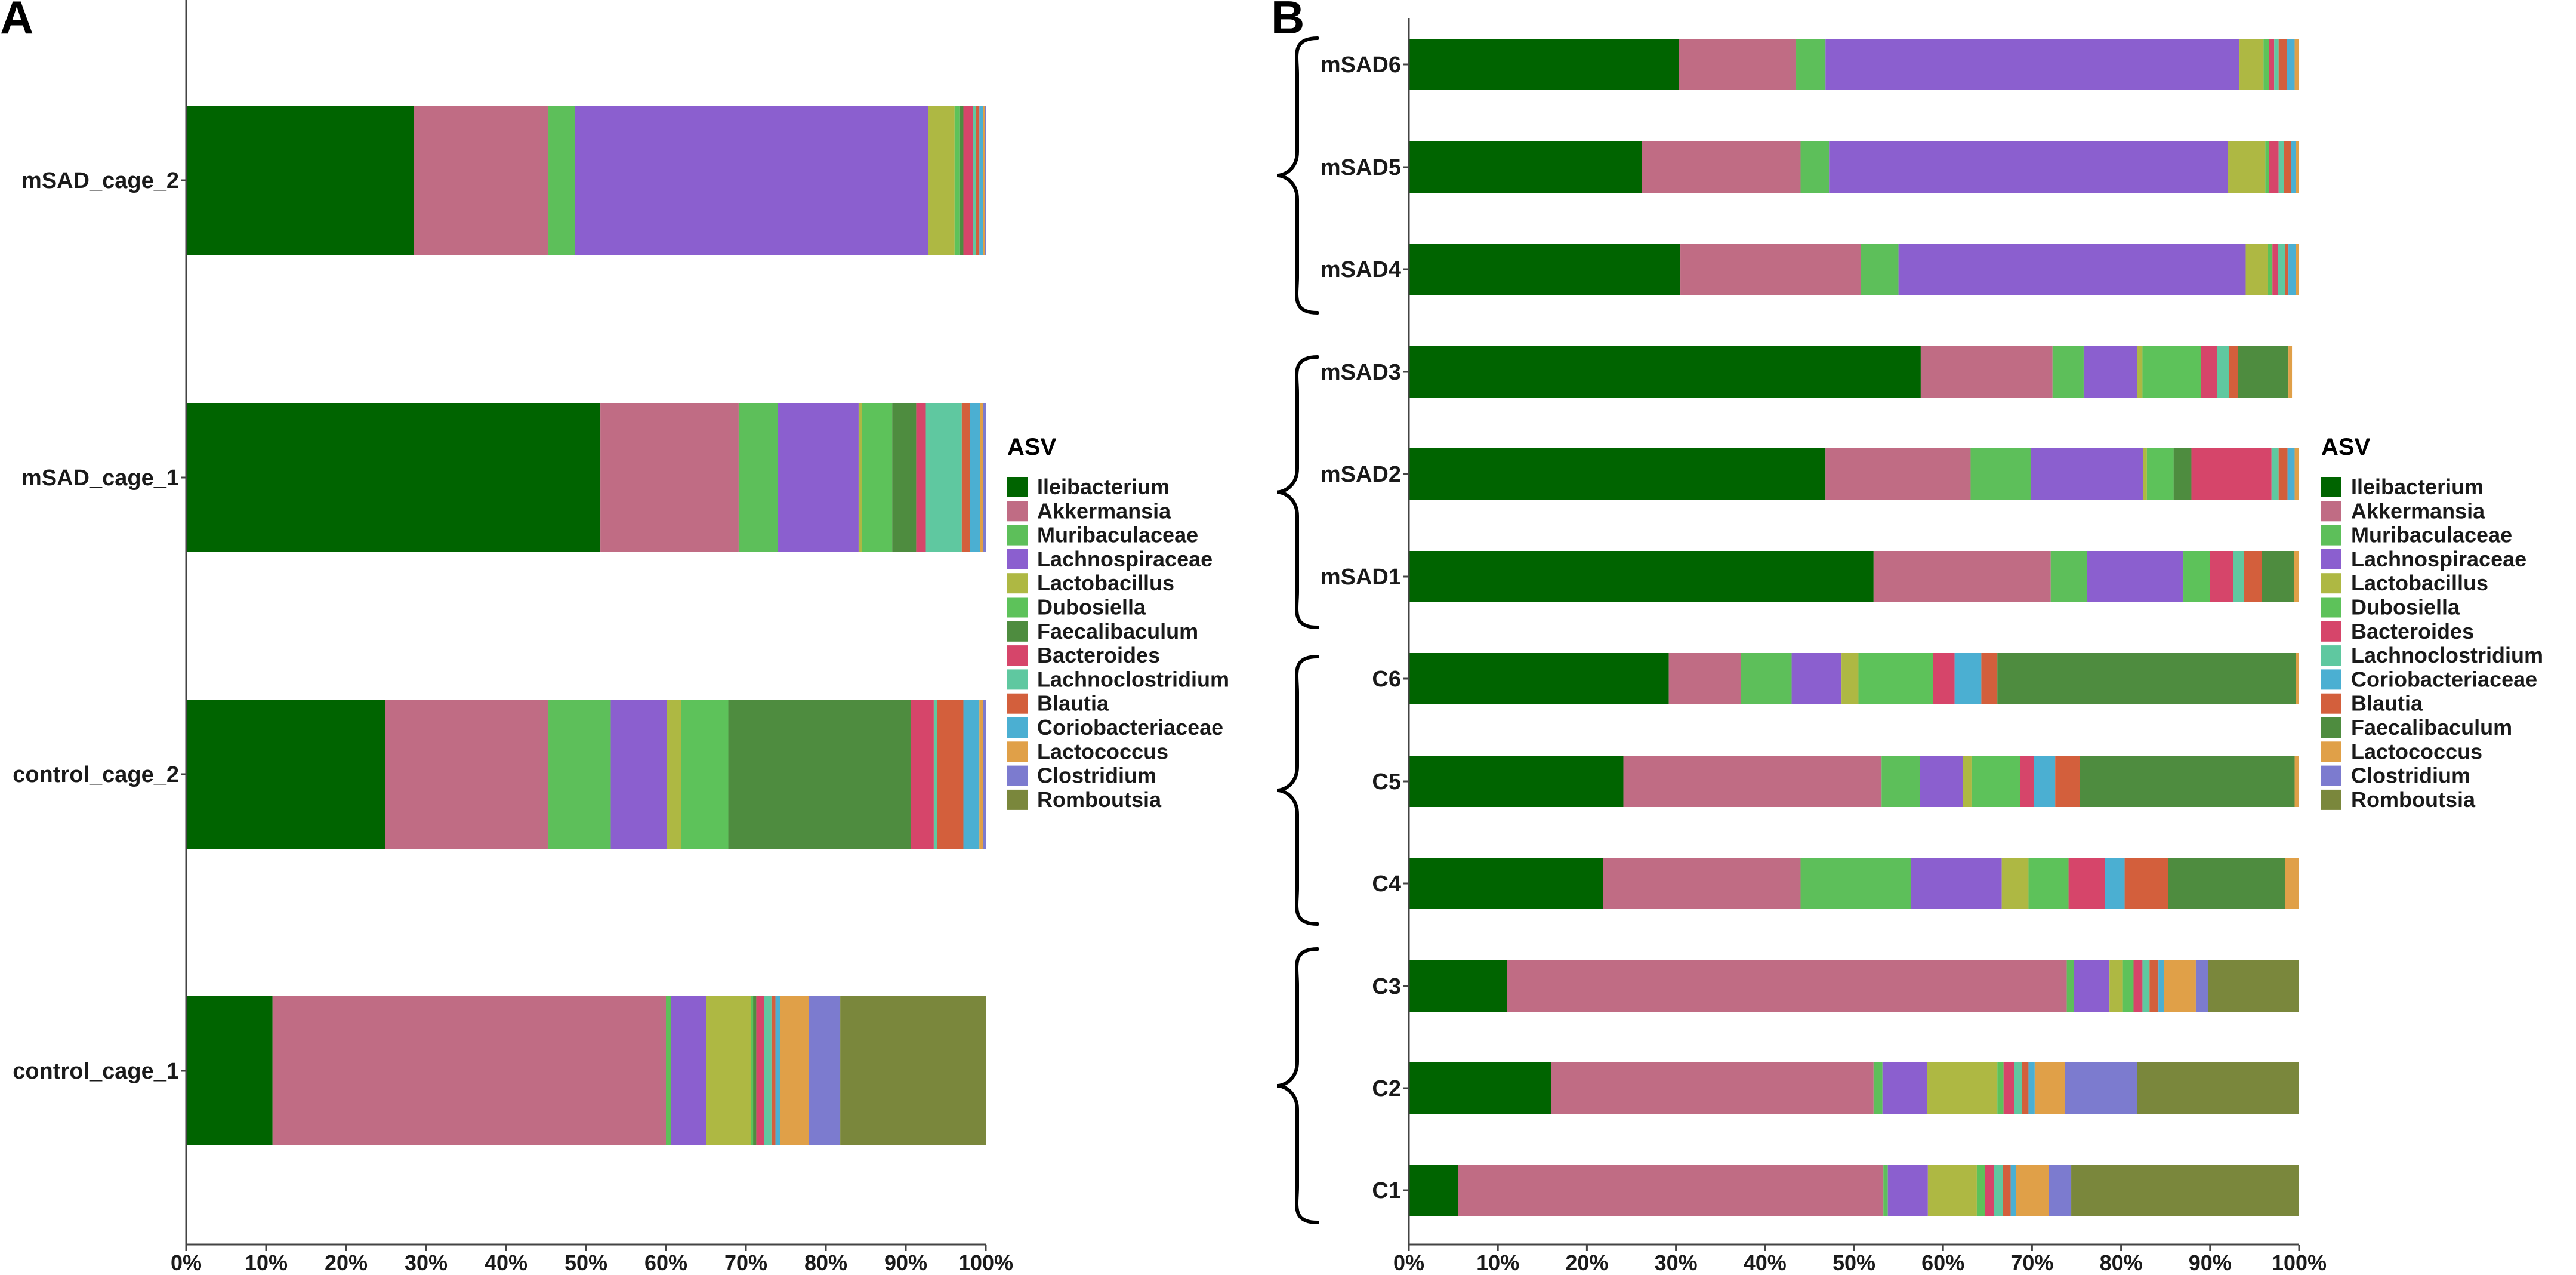 The image size is (2576, 1275). What do you see at coordinates (1854, 1088) in the screenshot?
I see `panel-b-bar-c2` at bounding box center [1854, 1088].